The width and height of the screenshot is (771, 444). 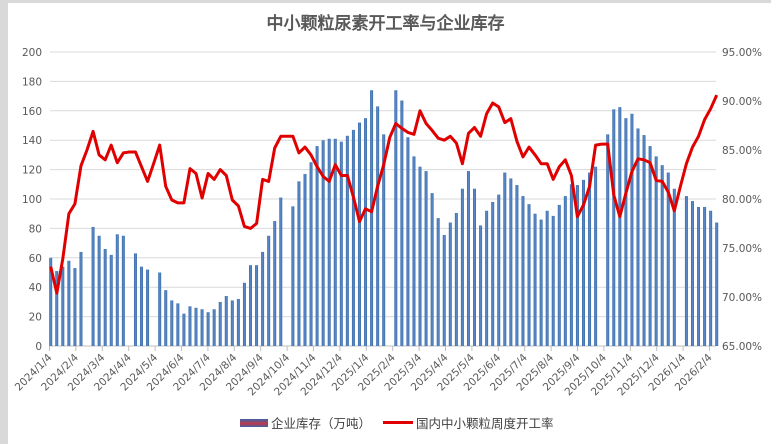 I want to click on left-axis-tick-label: 80, so click(x=35, y=229).